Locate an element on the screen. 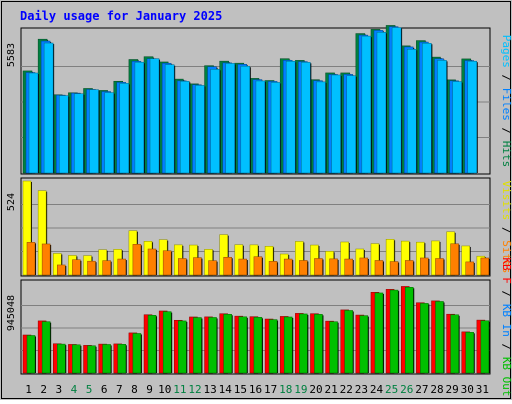  day-label-27: 27 is located at coordinates (421, 389).